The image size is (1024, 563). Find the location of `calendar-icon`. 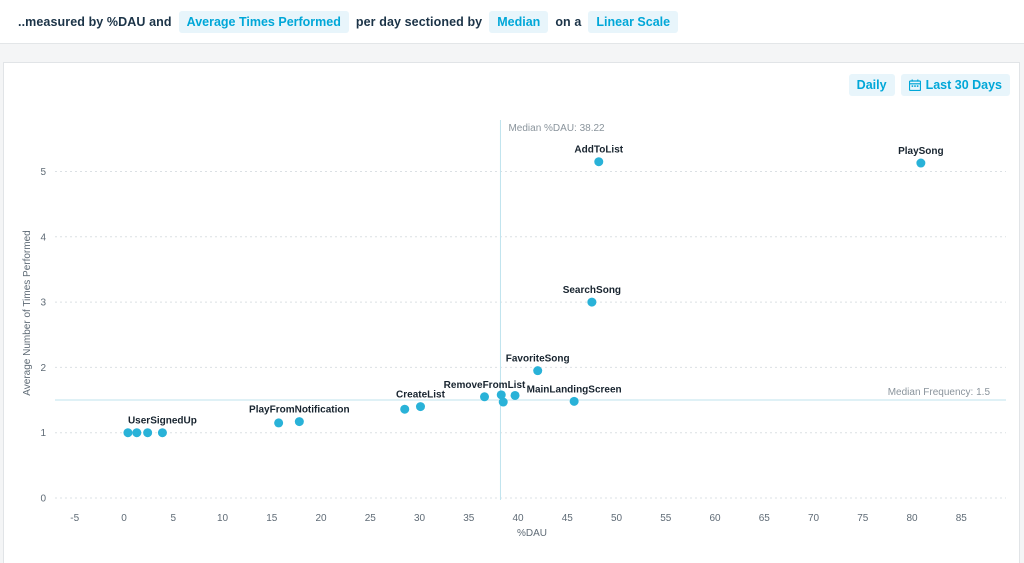

calendar-icon is located at coordinates (914, 85).